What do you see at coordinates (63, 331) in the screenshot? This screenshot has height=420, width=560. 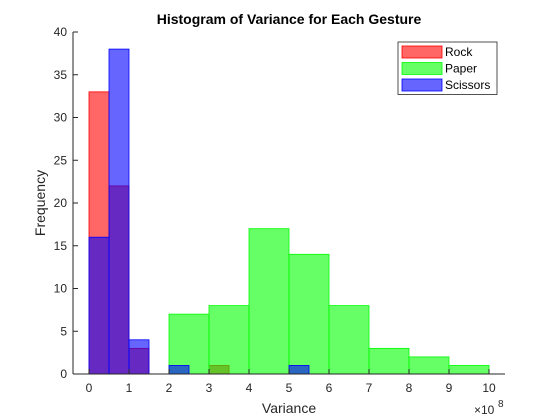 I see `y-tick-label-1: 5` at bounding box center [63, 331].